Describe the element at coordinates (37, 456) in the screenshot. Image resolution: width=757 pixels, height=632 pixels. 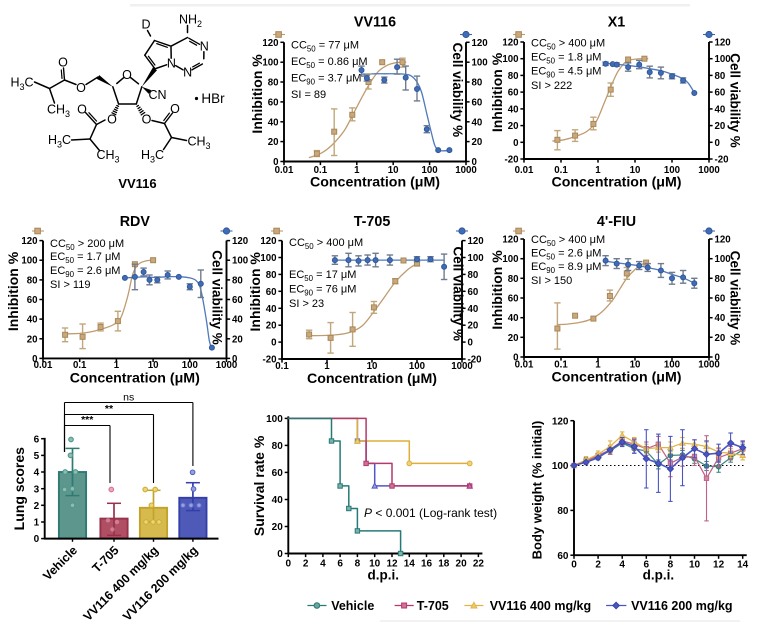
I see `svg-text: 5` at that location.